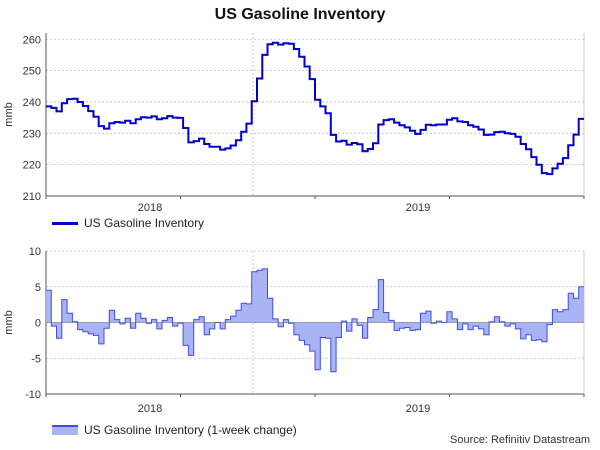 Image resolution: width=600 pixels, height=450 pixels. I want to click on chart-title: US Gasoline Inventory, so click(300, 14).